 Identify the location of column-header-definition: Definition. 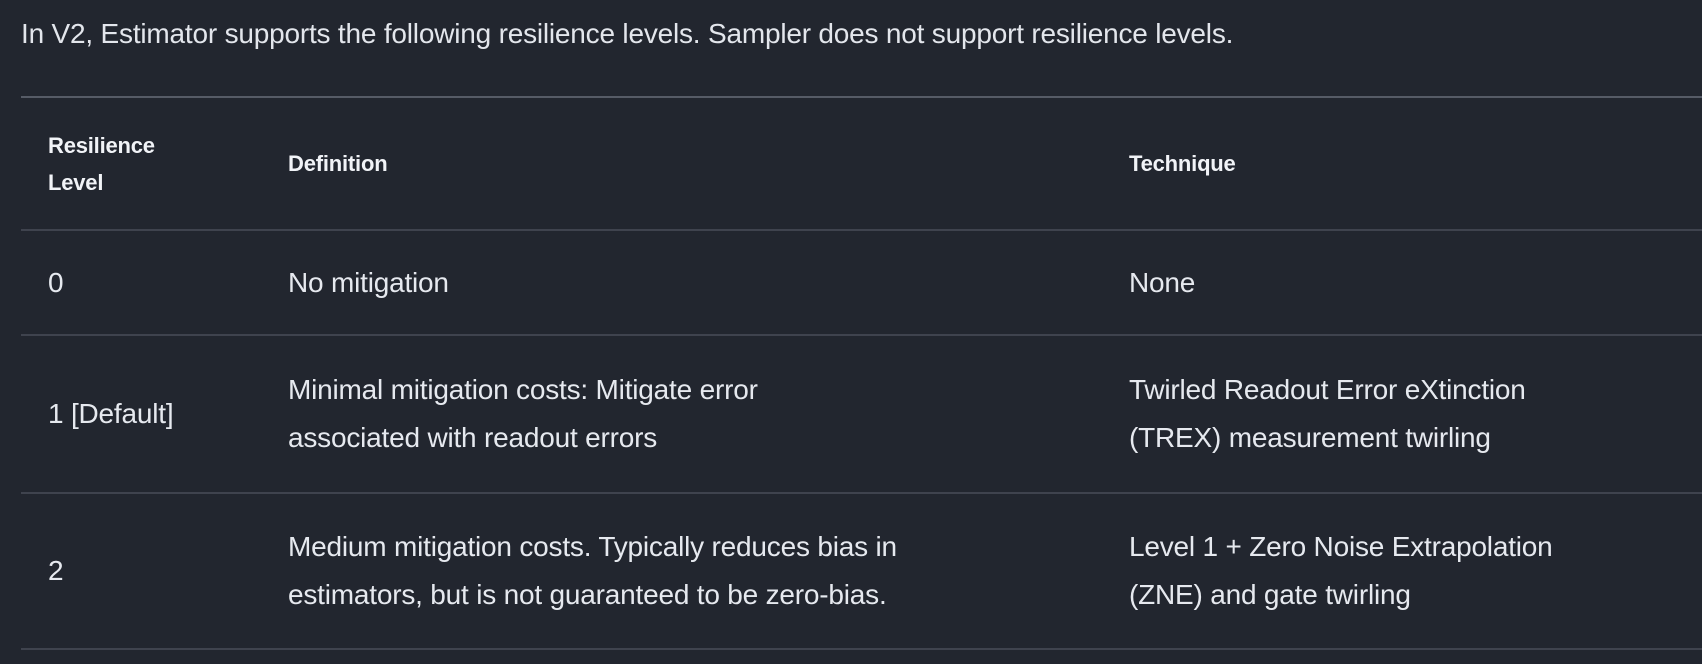
(681, 164).